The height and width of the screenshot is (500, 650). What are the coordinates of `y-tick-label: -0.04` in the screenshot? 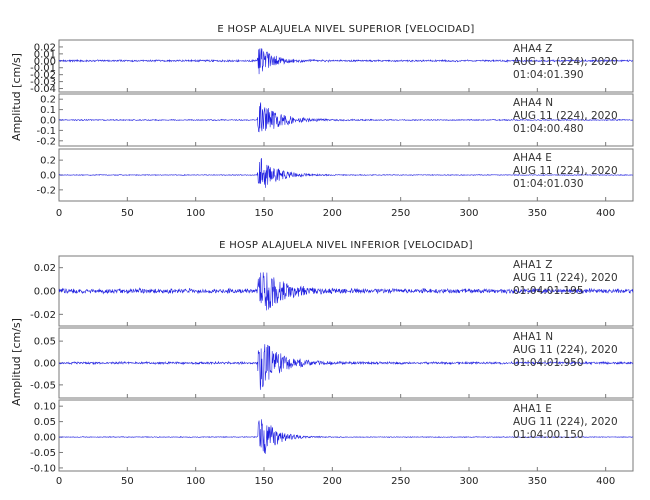 It's located at (43, 89).